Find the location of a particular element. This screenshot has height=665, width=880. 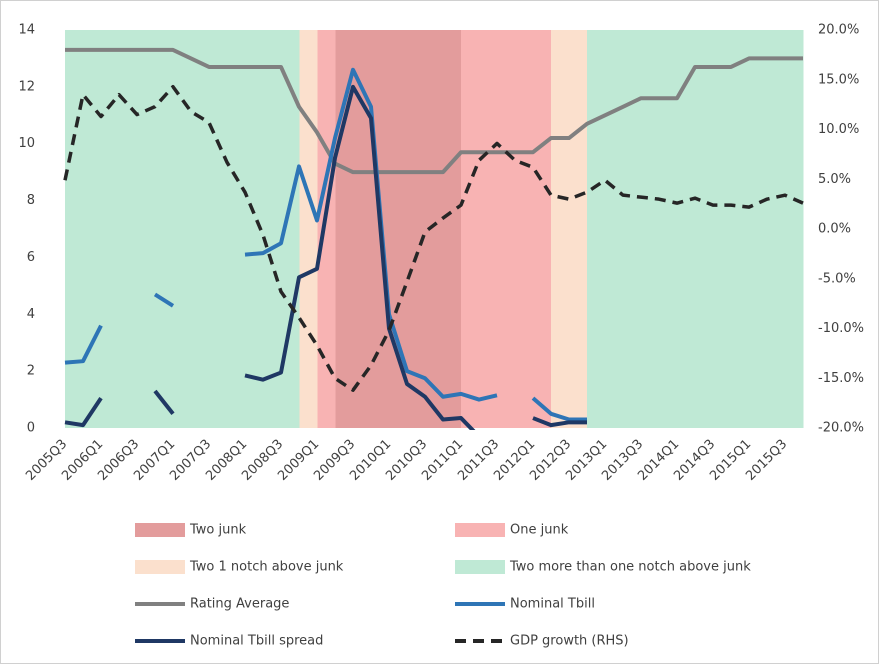

y-tick-label: 12 is located at coordinates (26, 86).